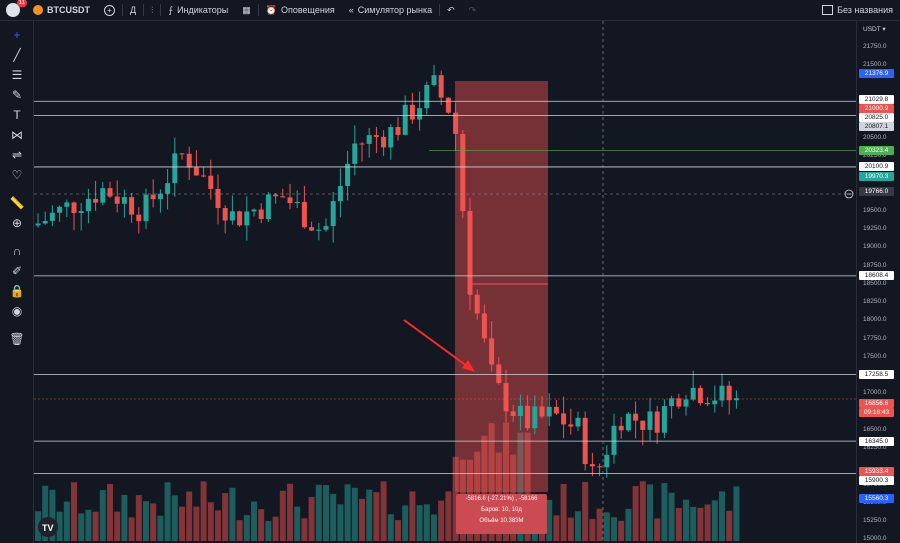 The image size is (900, 543). I want to click on price-tick: 19250.0, so click(875, 229).